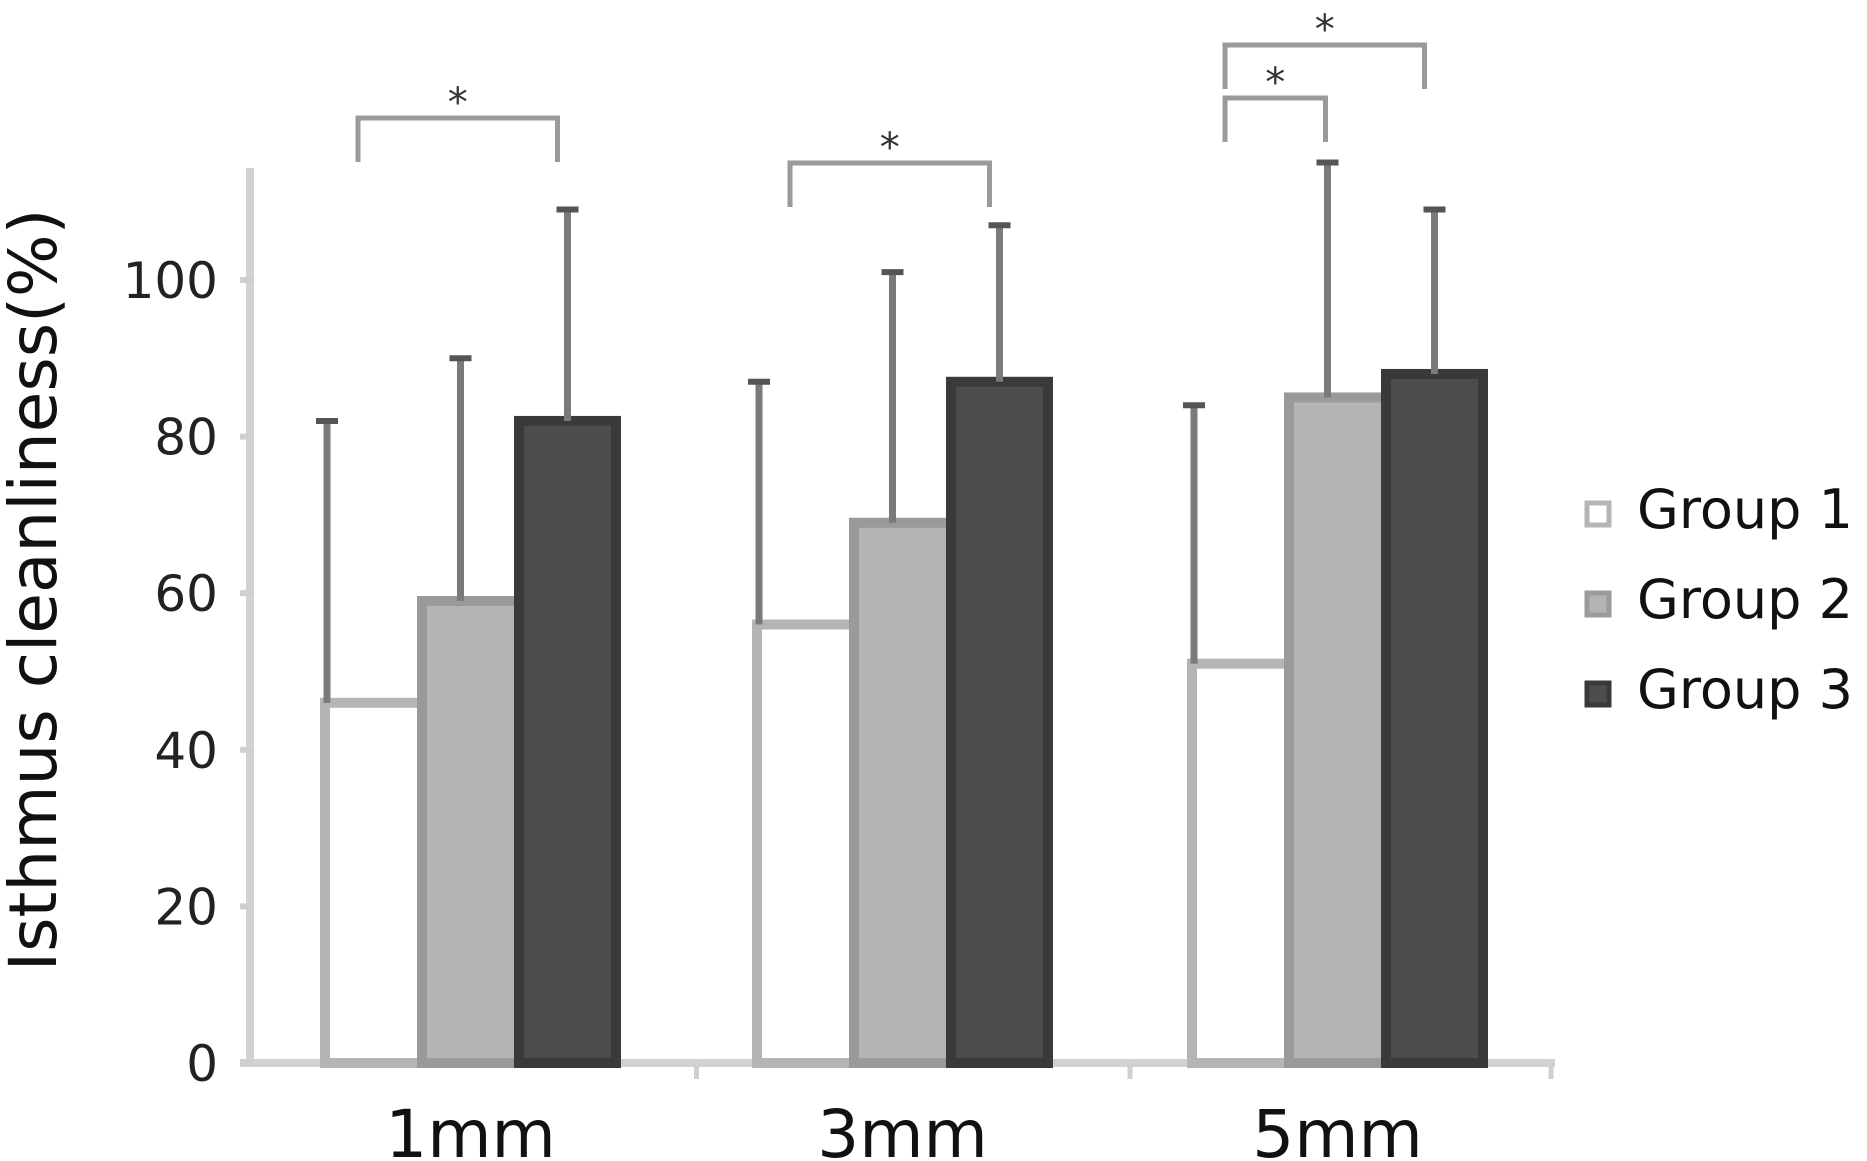 The height and width of the screenshot is (1161, 1867). I want to click on y-tick-label: 80, so click(186, 438).